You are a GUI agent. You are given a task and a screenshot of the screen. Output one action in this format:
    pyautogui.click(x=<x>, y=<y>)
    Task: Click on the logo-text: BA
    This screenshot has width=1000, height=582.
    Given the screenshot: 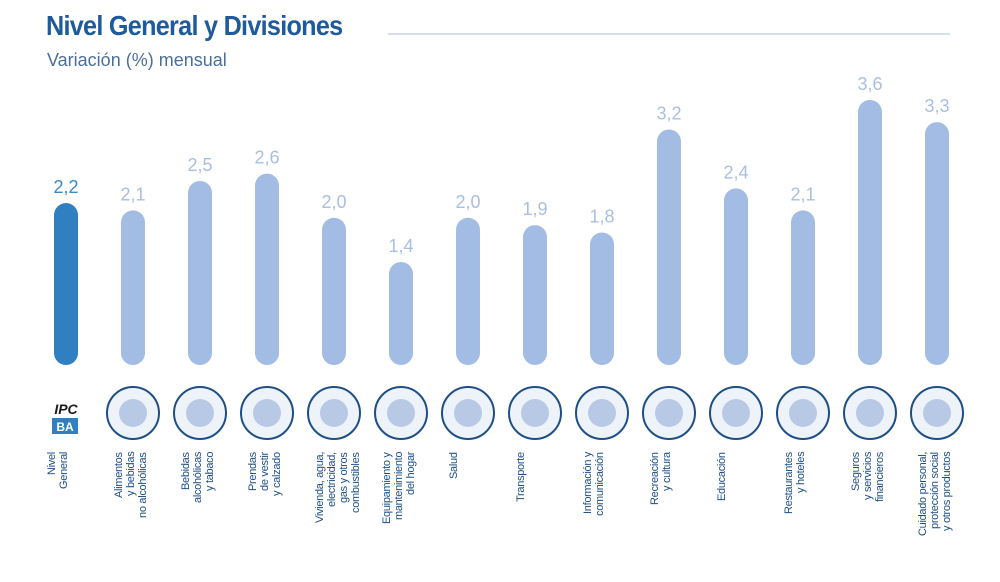 What is the action you would take?
    pyautogui.click(x=65, y=427)
    